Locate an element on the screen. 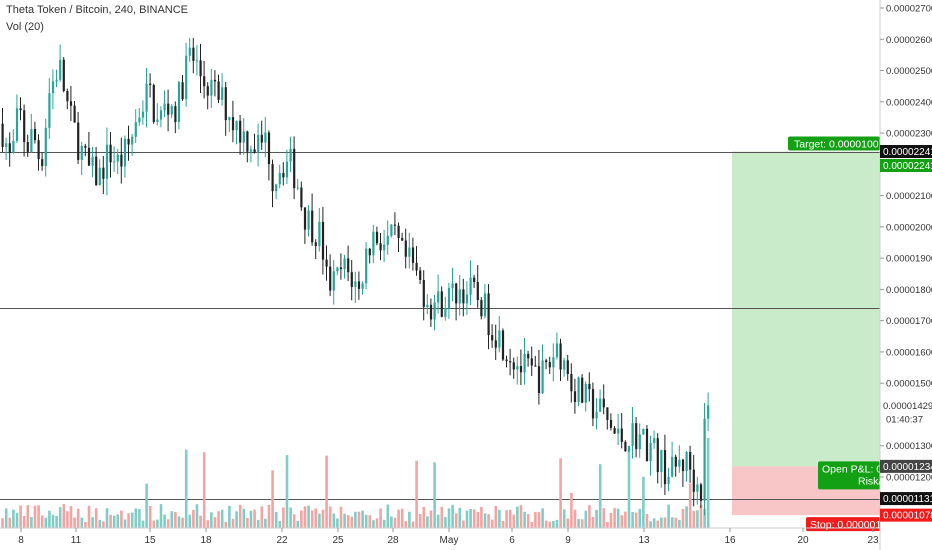 The height and width of the screenshot is (550, 932). price-tick-label: 0.00001900 is located at coordinates (909, 259).